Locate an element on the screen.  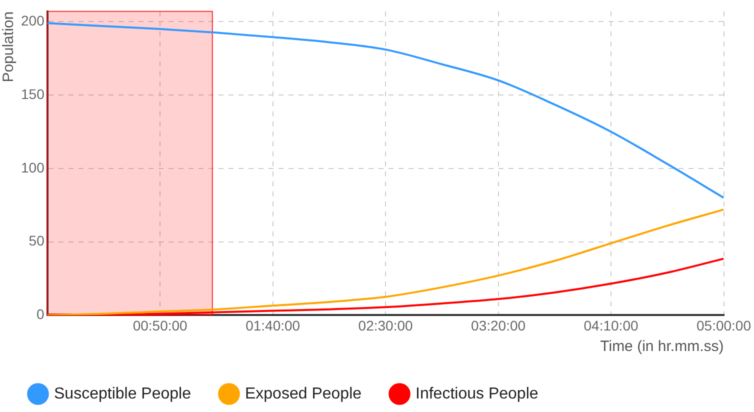
x-tick-label: 00:50:00 is located at coordinates (160, 325).